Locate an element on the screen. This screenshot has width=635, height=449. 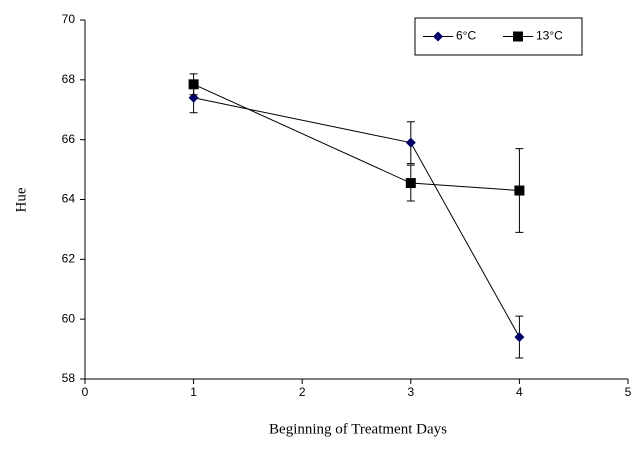
legend-label: 6°C is located at coordinates (466, 36).